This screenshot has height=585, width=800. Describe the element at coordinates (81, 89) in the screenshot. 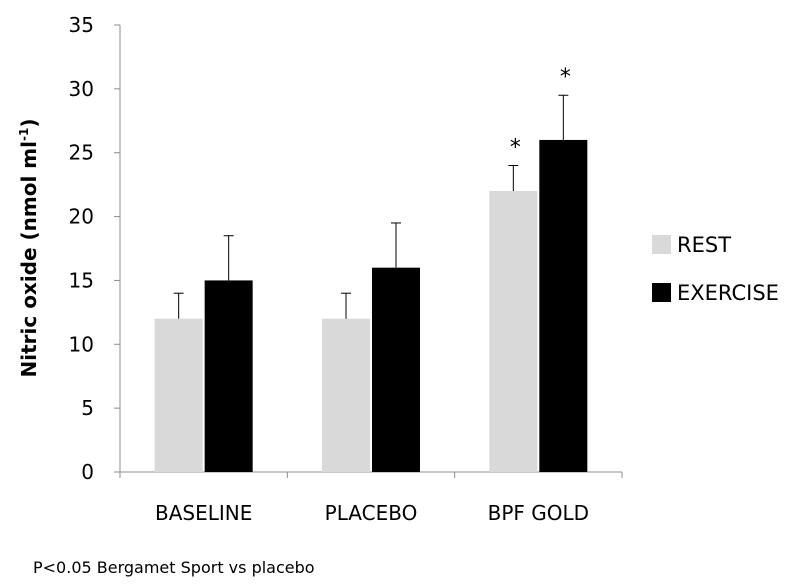

I see `y-tick-label: 30` at that location.